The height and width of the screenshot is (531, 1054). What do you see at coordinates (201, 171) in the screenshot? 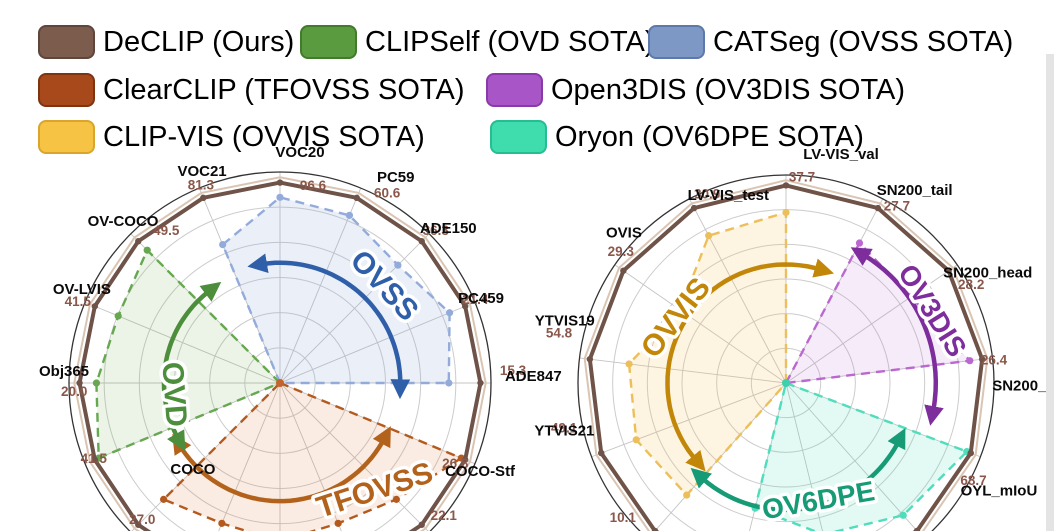
I see `axis-label: VOC21` at bounding box center [201, 171].